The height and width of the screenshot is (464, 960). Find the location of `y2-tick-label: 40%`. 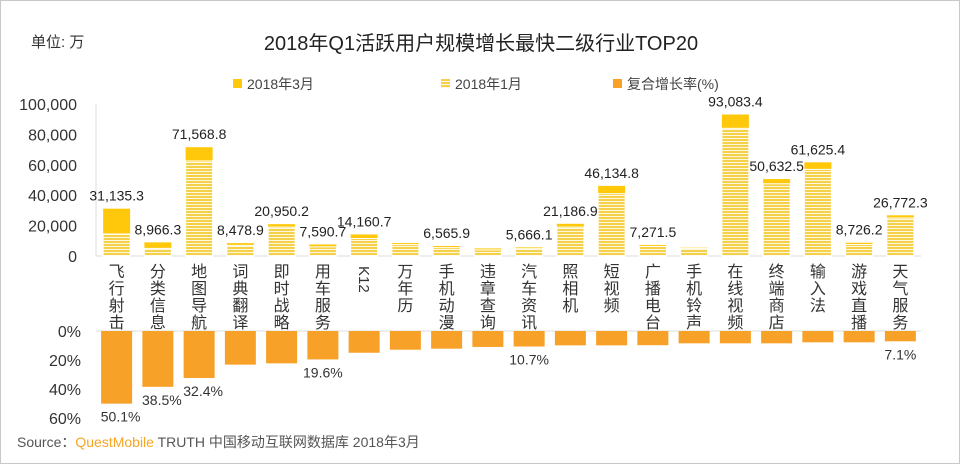

y2-tick-label: 40% is located at coordinates (65, 390).